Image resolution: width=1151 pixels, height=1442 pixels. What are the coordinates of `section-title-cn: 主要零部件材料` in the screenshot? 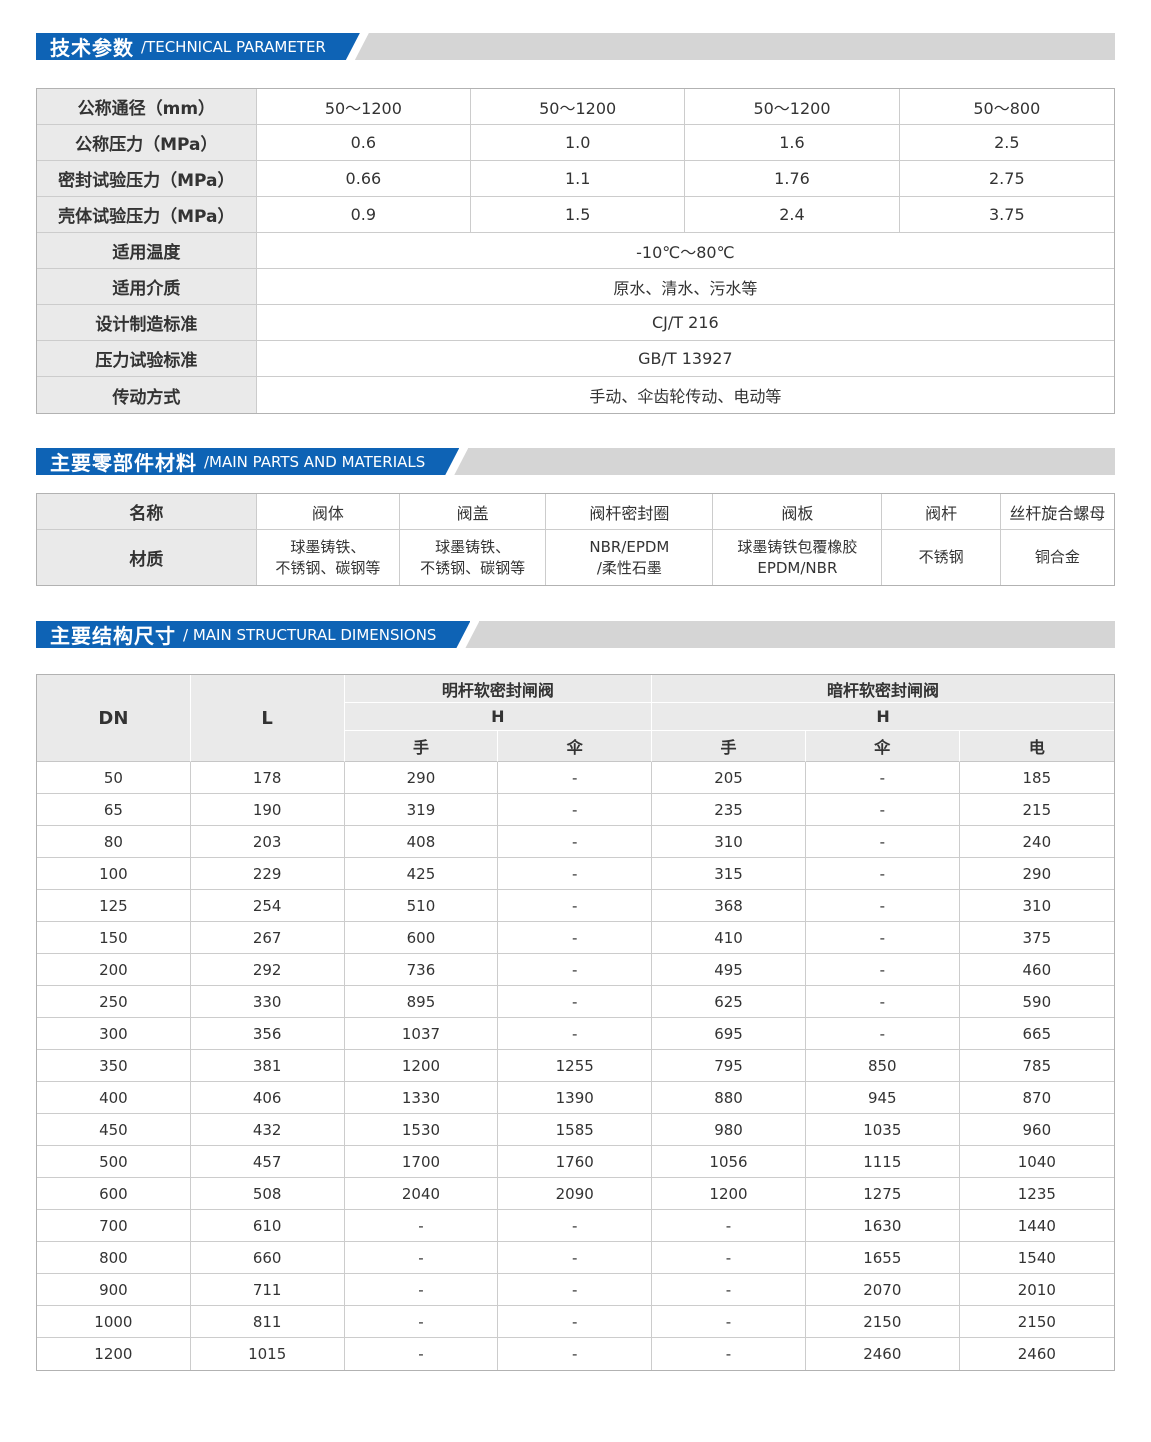 It's located at (123, 463).